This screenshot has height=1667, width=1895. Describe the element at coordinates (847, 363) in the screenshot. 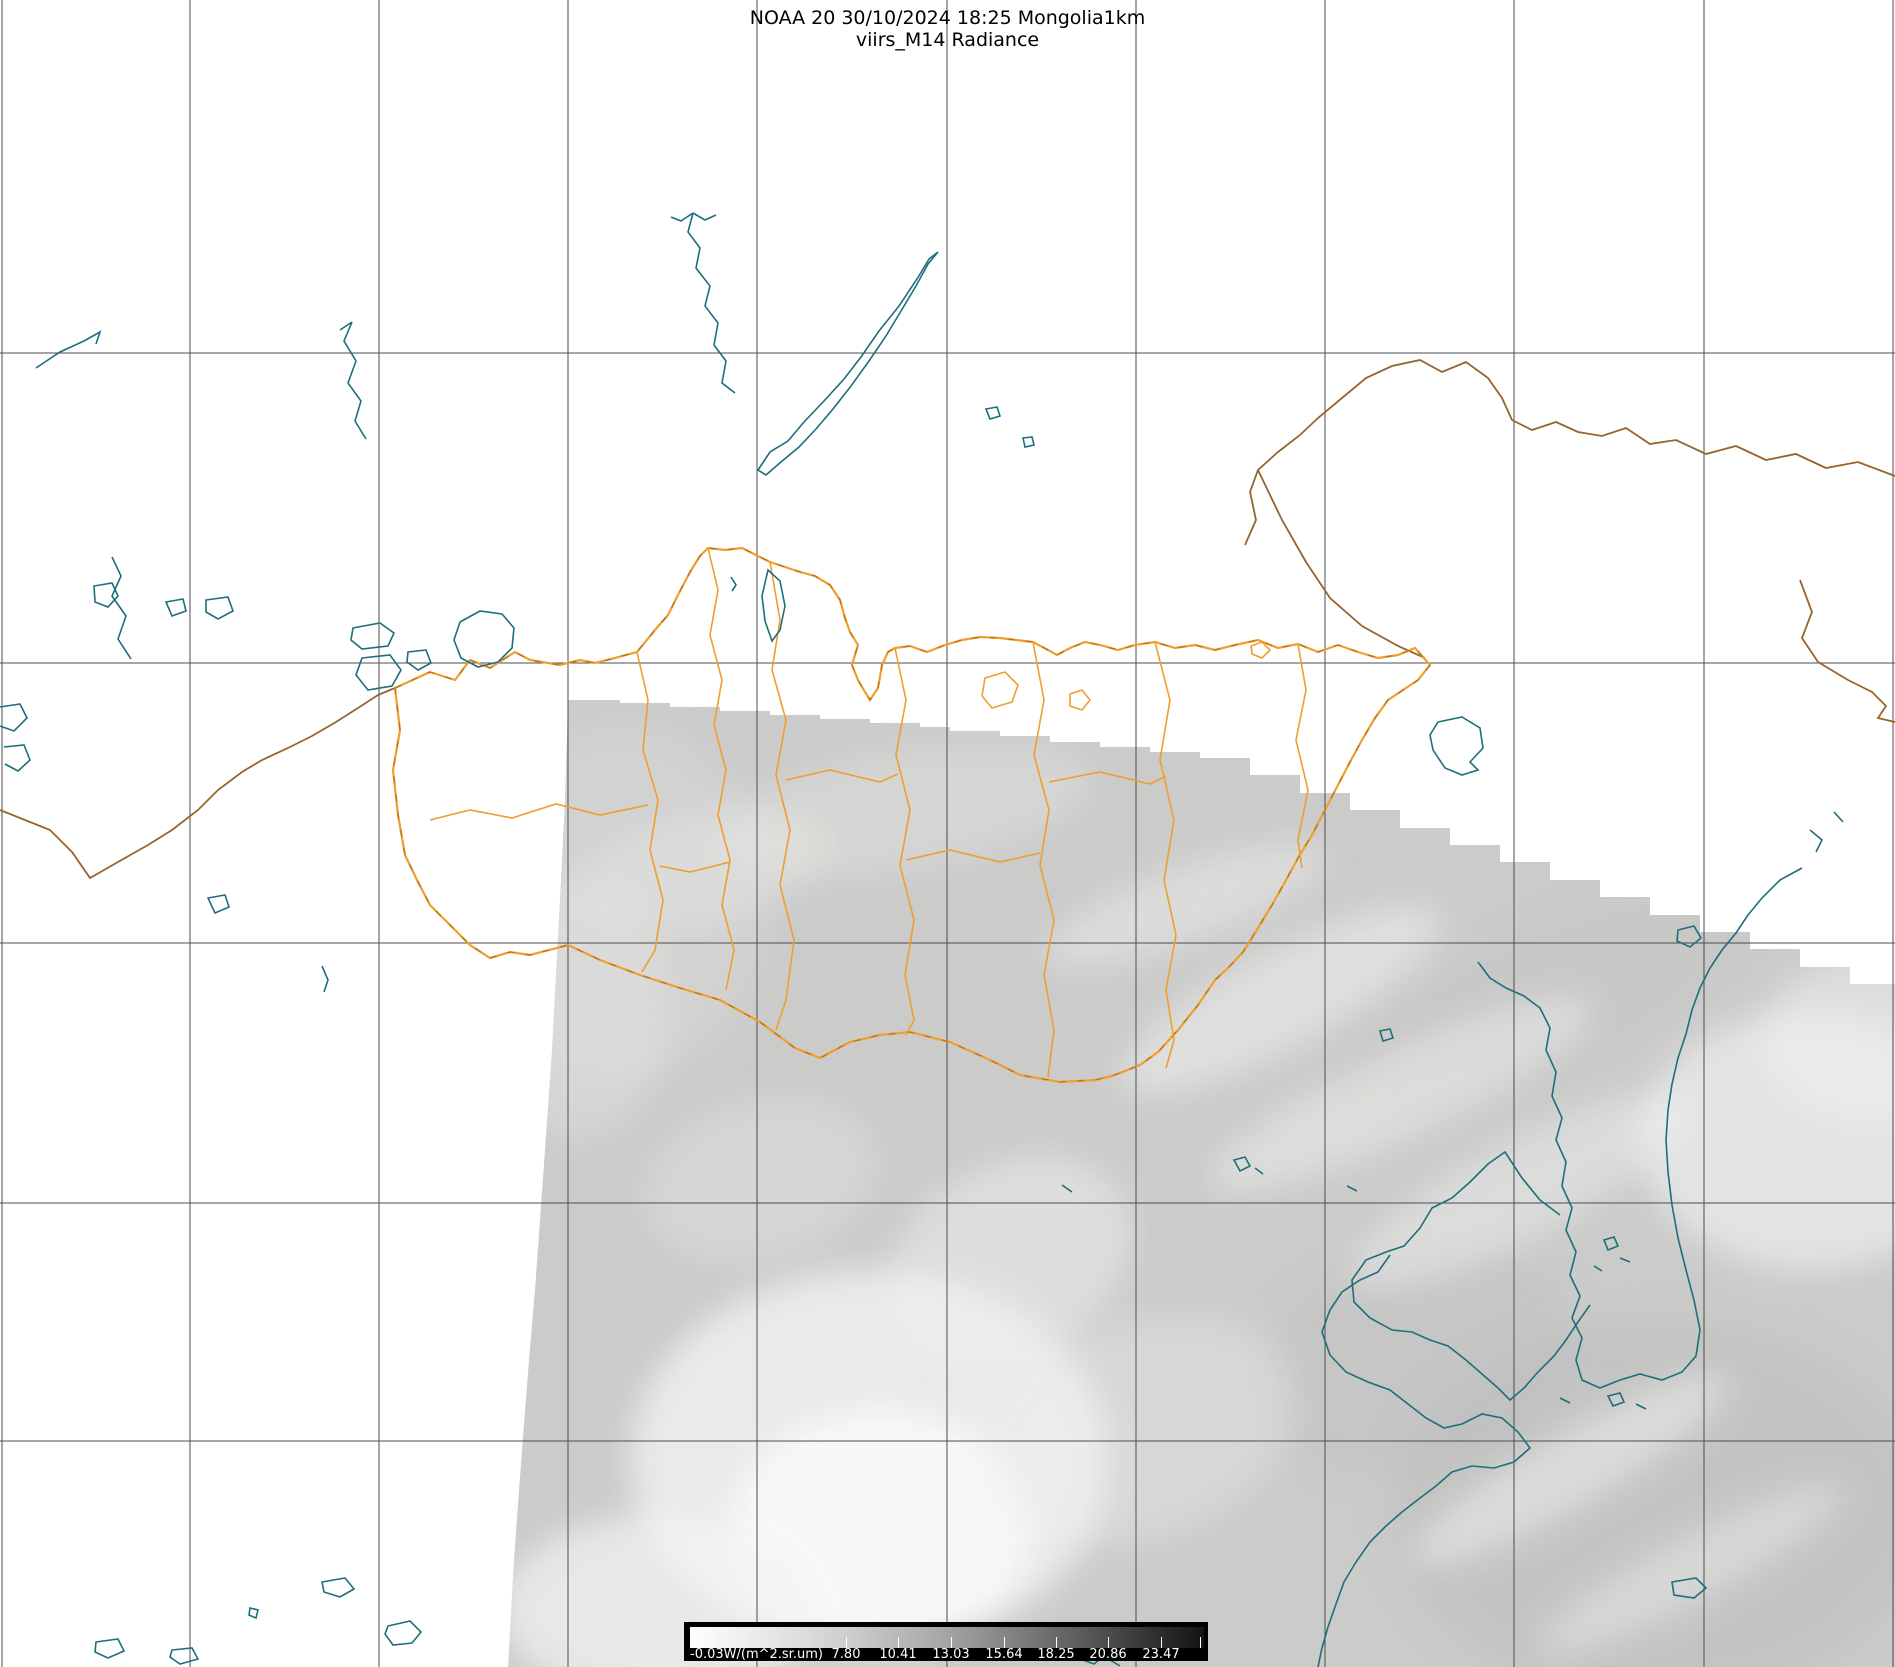

I see `lake-baikal` at that location.